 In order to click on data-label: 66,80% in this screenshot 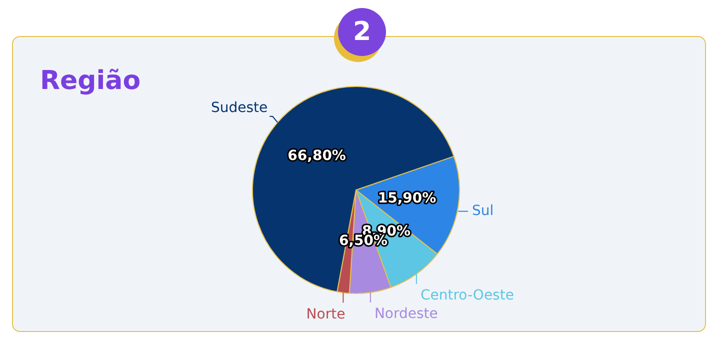, I will do `click(317, 156)`.